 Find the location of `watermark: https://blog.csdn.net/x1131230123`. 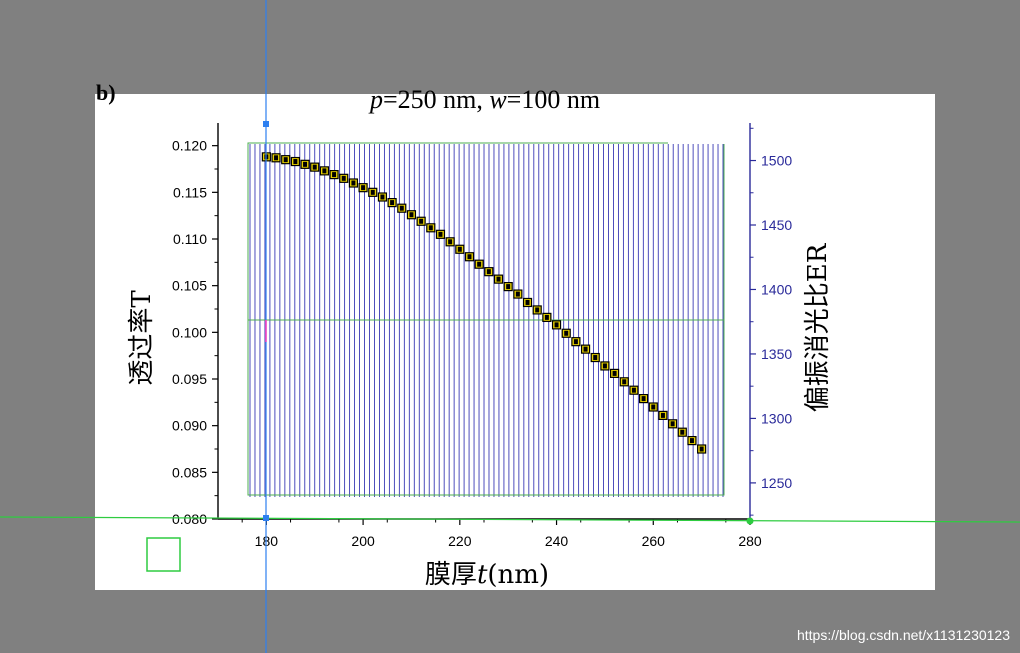

watermark: https://blog.csdn.net/x1131230123 is located at coordinates (903, 635).